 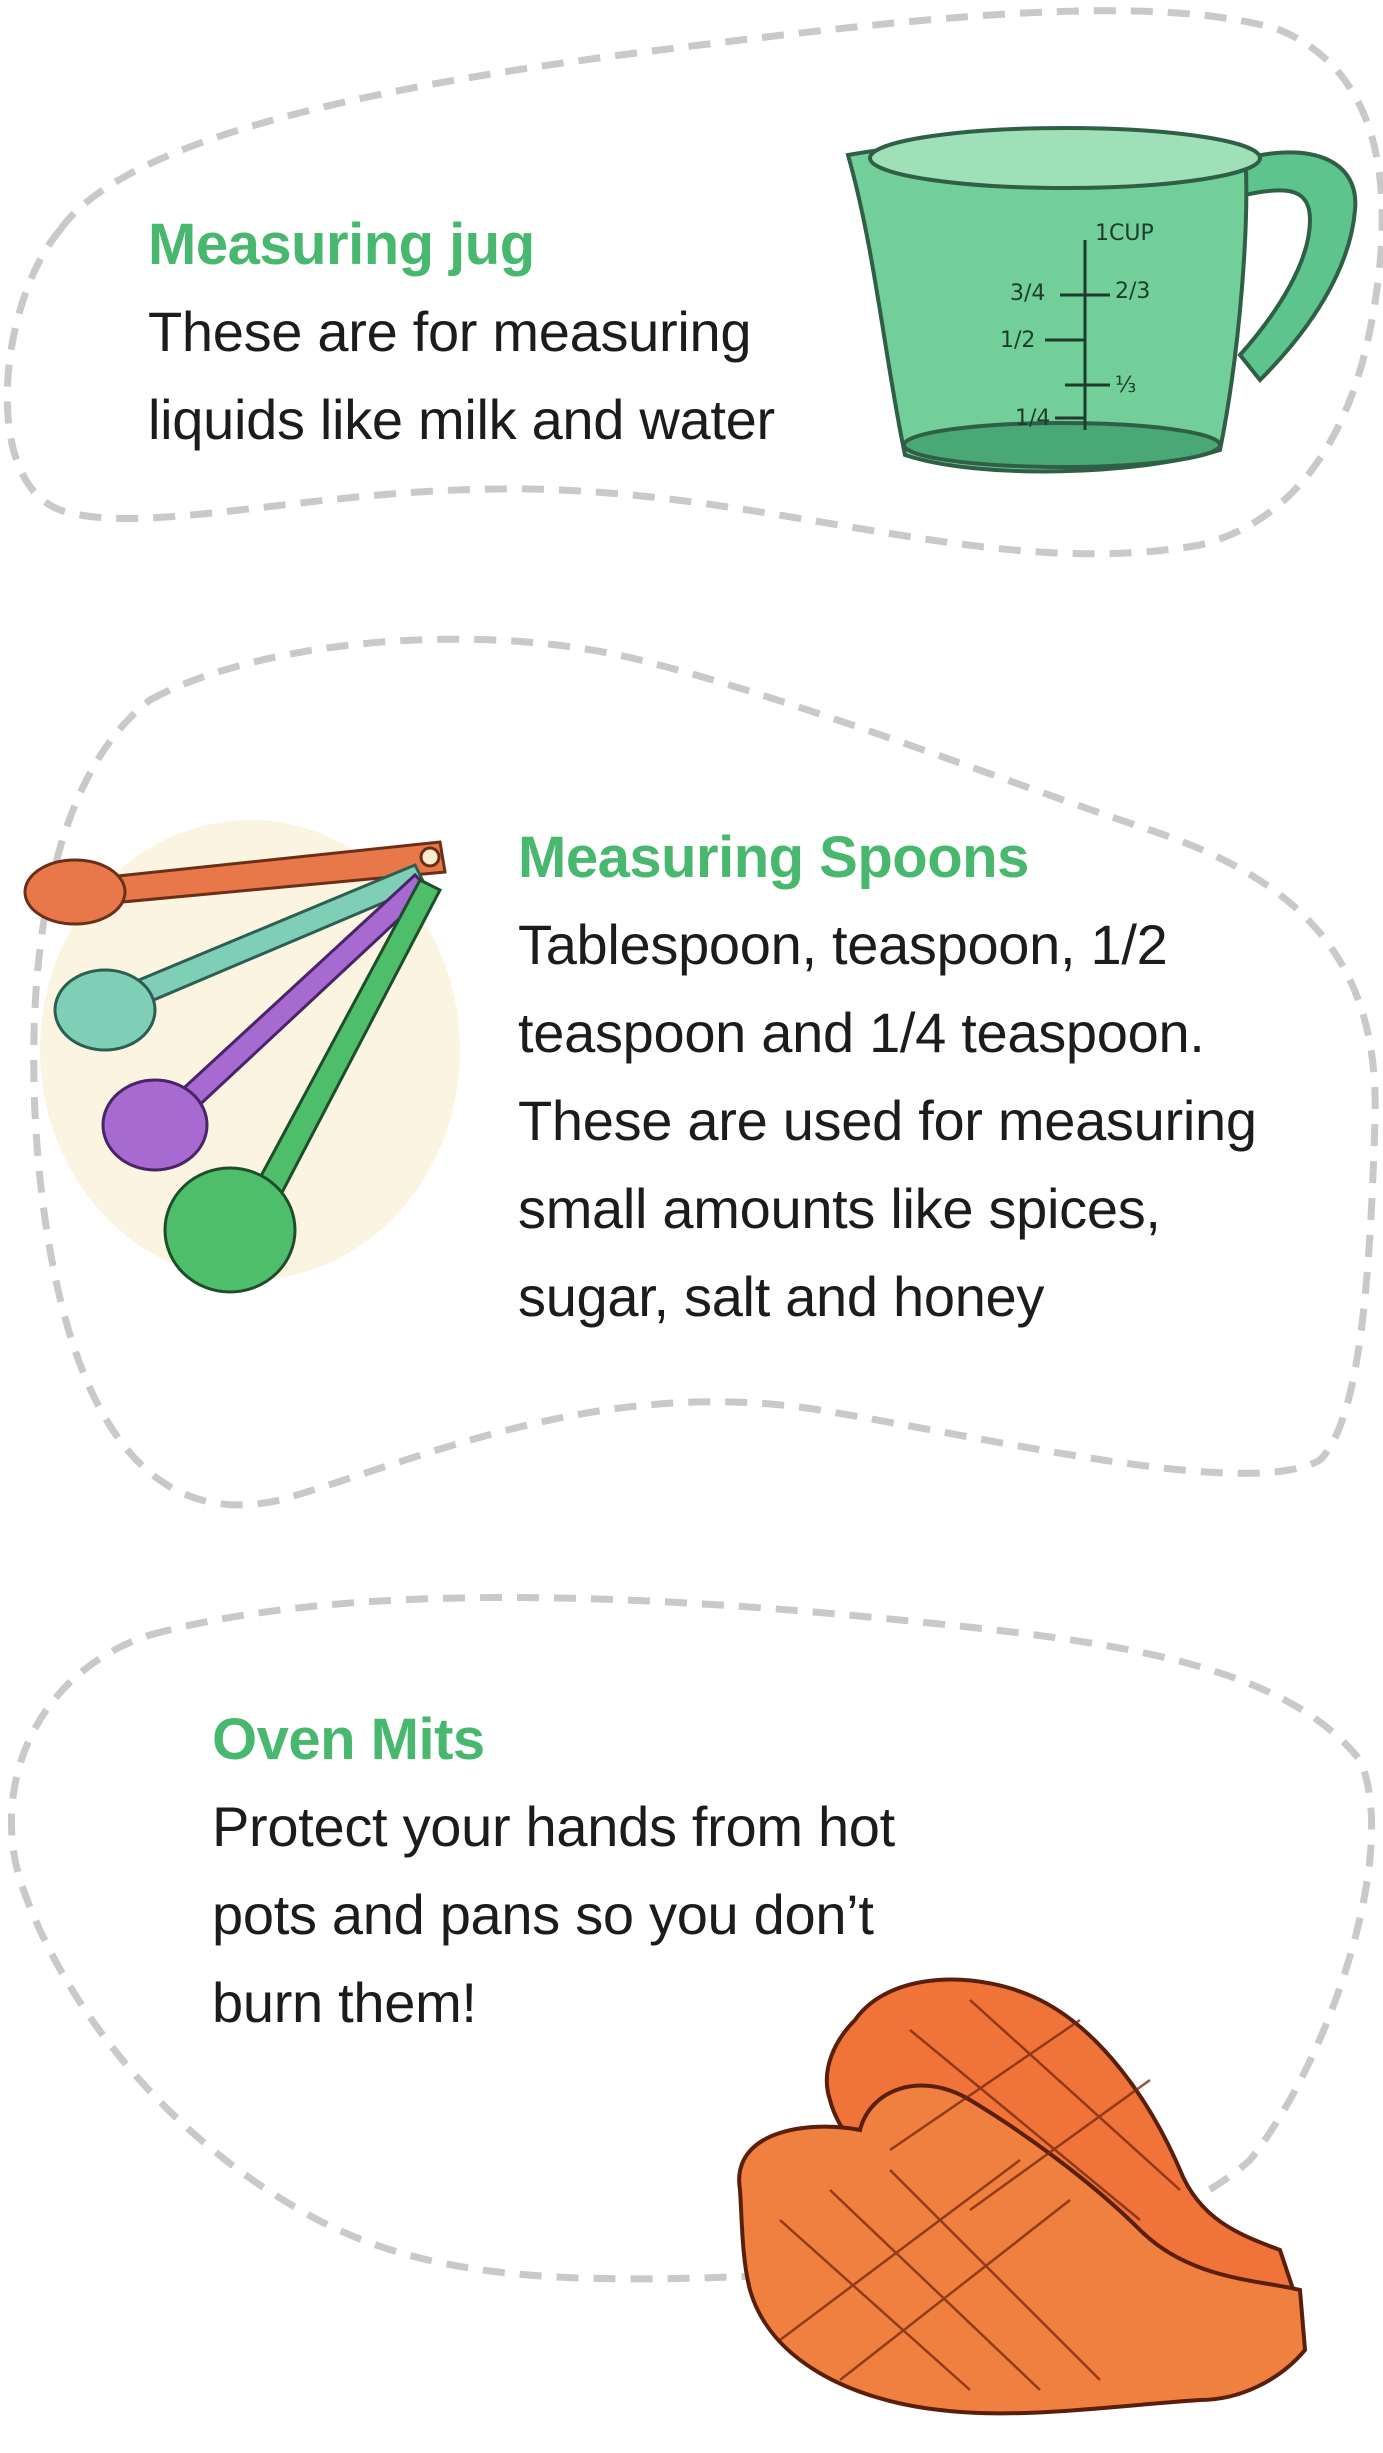 What do you see at coordinates (1032, 418) in the screenshot?
I see `jug-mark-quarter: 1/4` at bounding box center [1032, 418].